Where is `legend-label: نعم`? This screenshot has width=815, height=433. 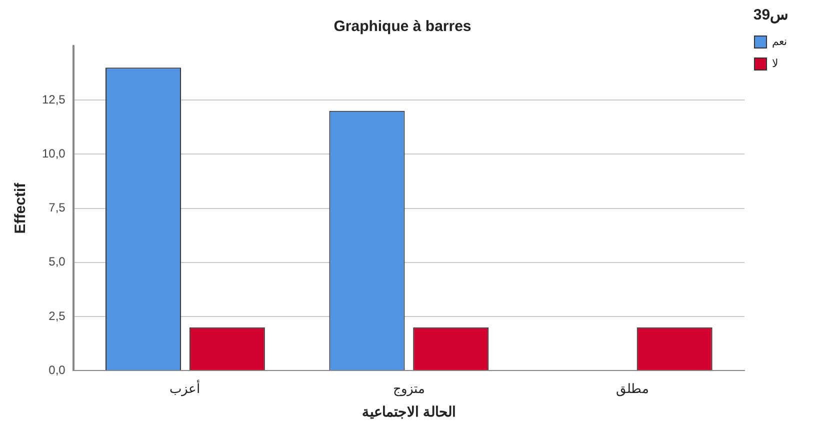 legend-label: نعم is located at coordinates (779, 42).